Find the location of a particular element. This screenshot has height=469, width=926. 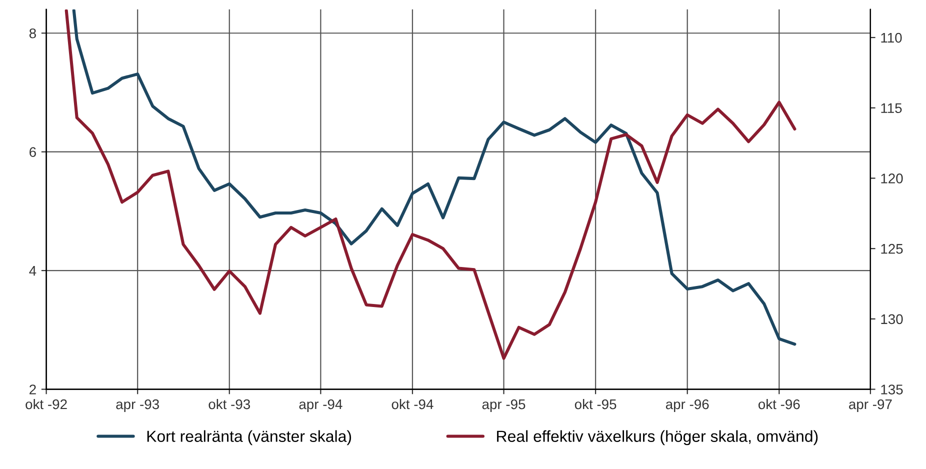

y2-tick-label: 130 is located at coordinates (892, 319).